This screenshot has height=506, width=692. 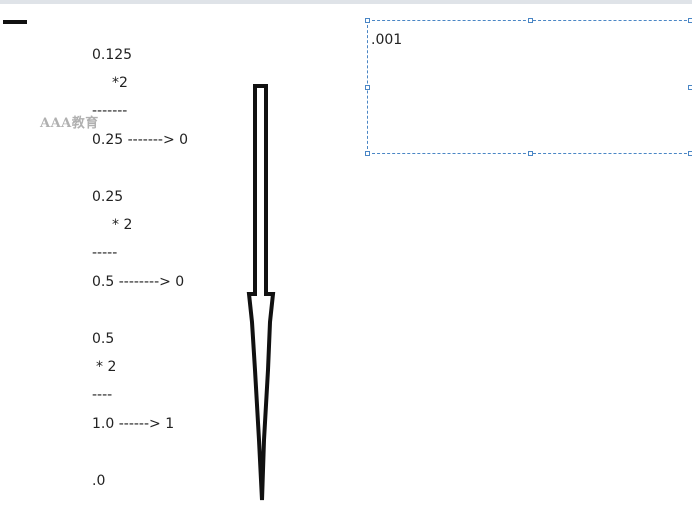 I want to click on step-1-value: 0.125, so click(x=112, y=55).